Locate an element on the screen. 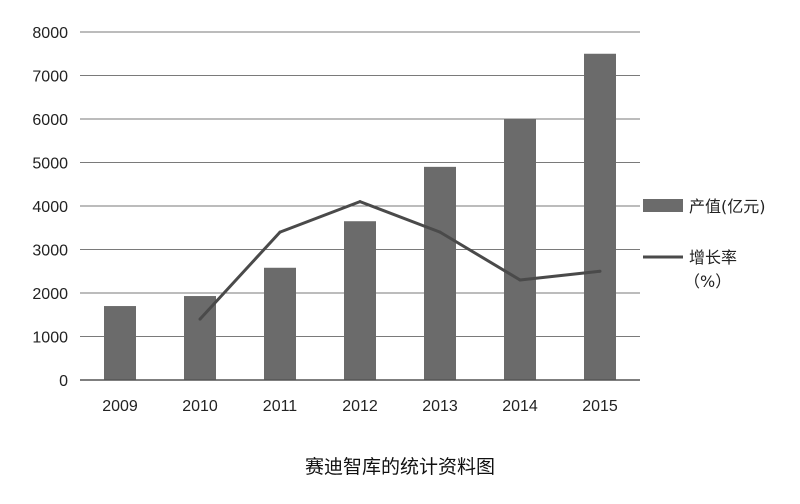 Image resolution: width=800 pixels, height=504 pixels. y-tick-label: 3000 is located at coordinates (50, 251).